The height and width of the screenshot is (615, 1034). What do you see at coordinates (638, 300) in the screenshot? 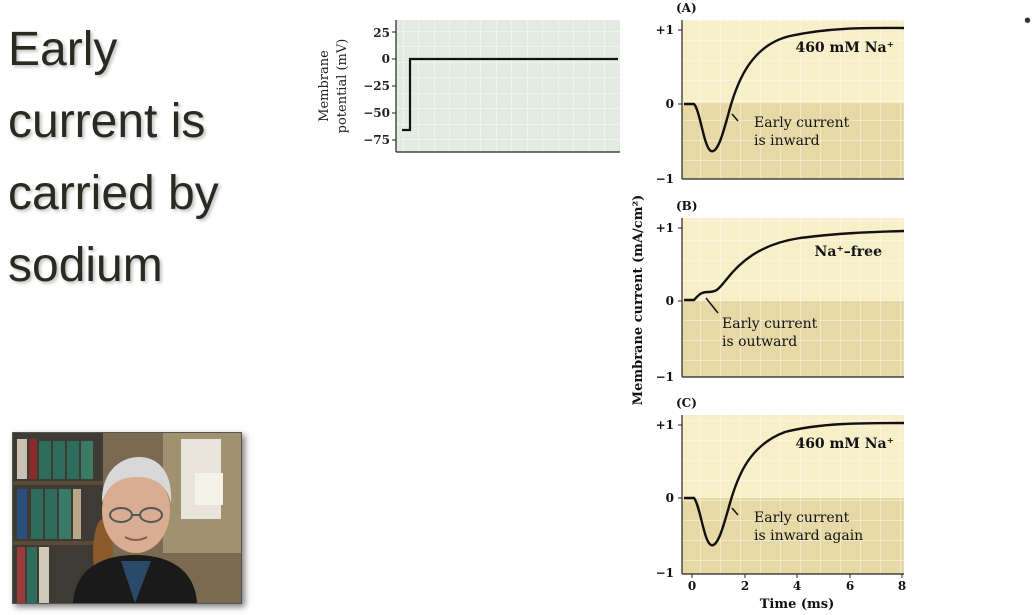
I see `y-axis-label: Membrane current (mA/cm²)` at bounding box center [638, 300].